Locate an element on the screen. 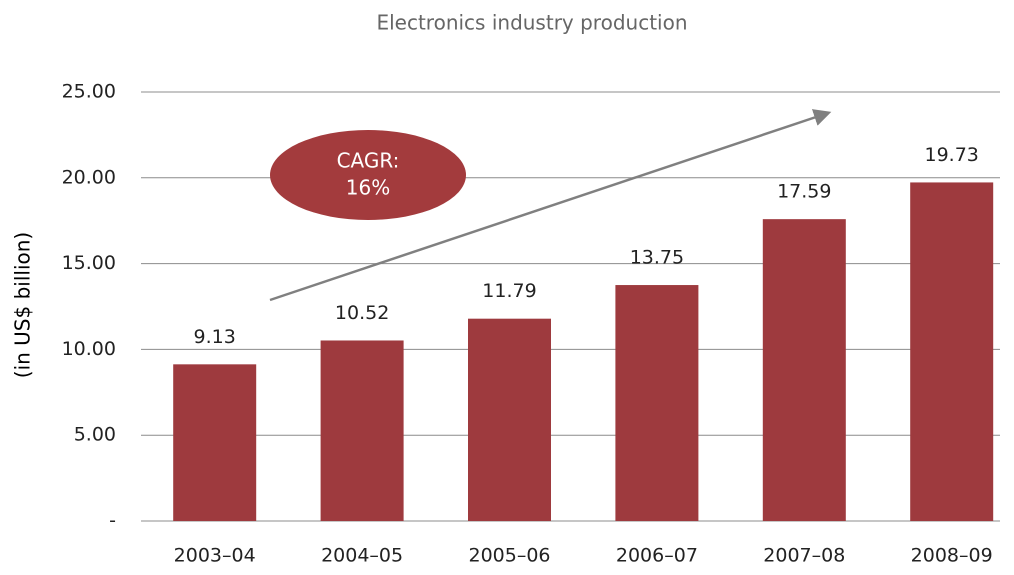 This screenshot has width=1014, height=575. x-tick-label: 2006–07 is located at coordinates (657, 556).